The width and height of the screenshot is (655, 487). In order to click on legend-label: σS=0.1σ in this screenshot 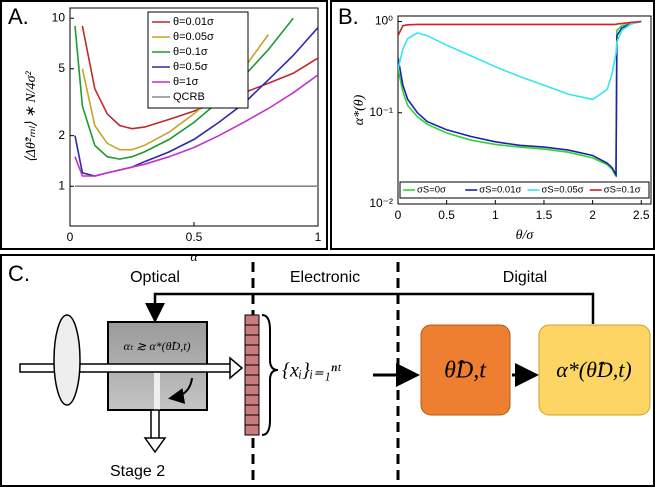, I will do `click(622, 190)`.